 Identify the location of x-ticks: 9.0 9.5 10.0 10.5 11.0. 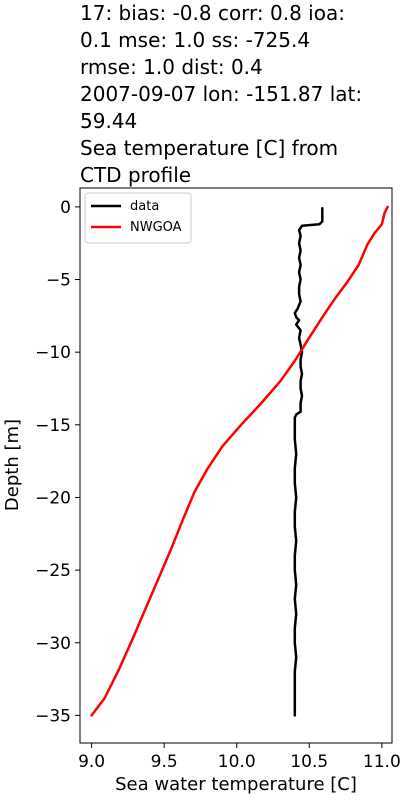
(239, 757).